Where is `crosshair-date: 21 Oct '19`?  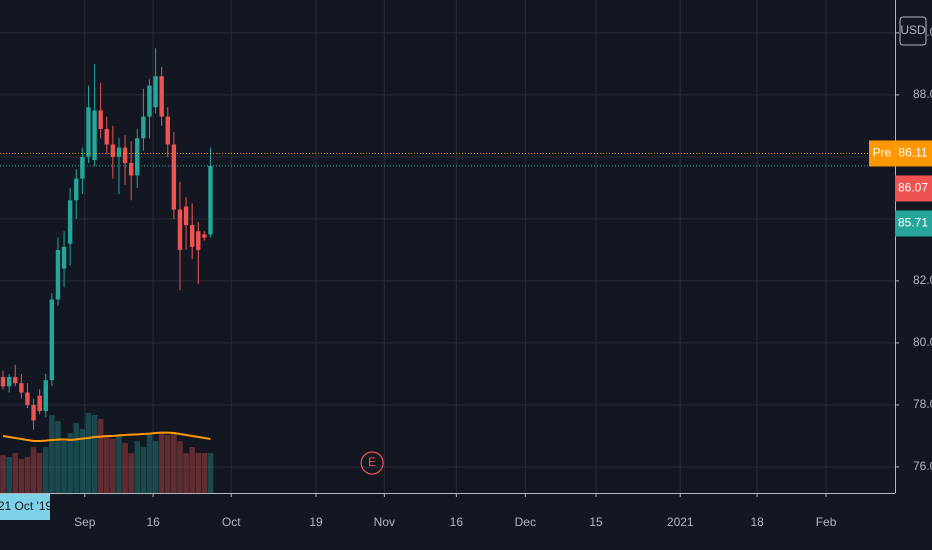
crosshair-date: 21 Oct '19 is located at coordinates (26, 506).